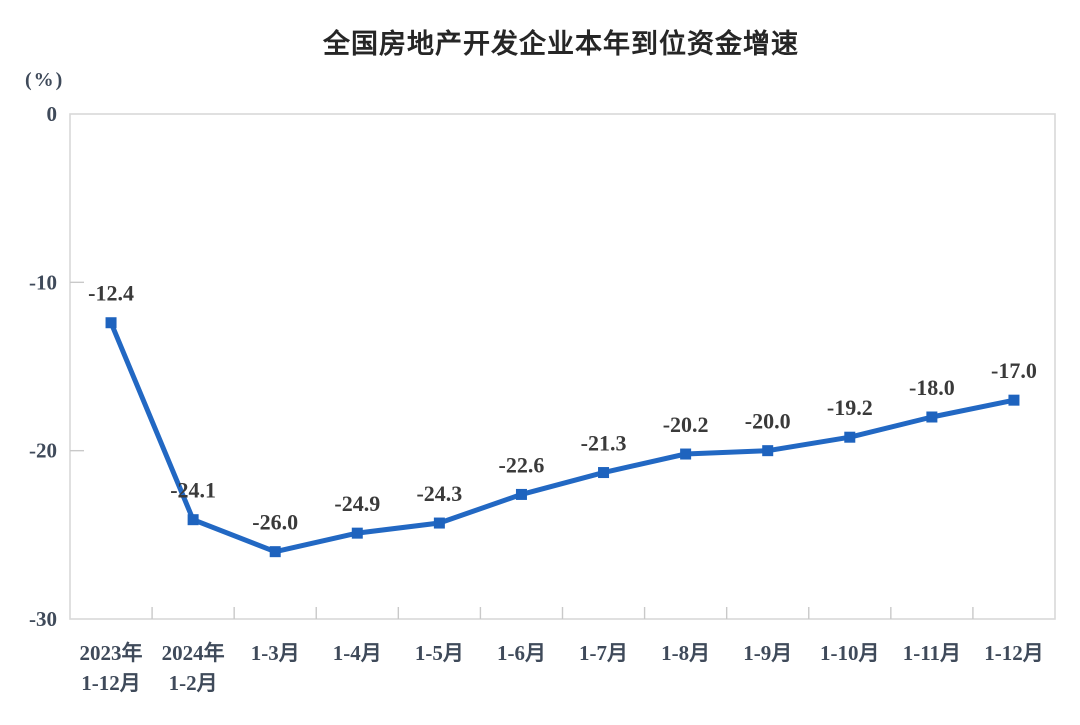 The image size is (1080, 725). What do you see at coordinates (1014, 370) in the screenshot?
I see `data-point-label: -17.0` at bounding box center [1014, 370].